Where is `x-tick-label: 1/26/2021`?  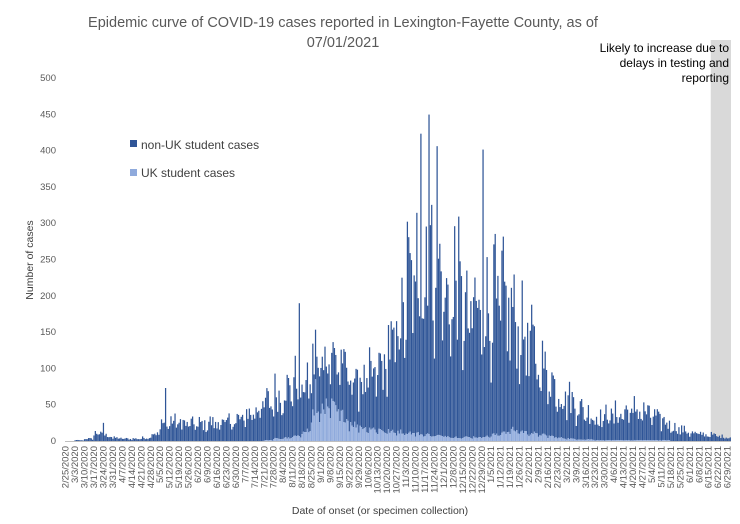 x-tick-label: 1/26/2021 is located at coordinates (520, 467).